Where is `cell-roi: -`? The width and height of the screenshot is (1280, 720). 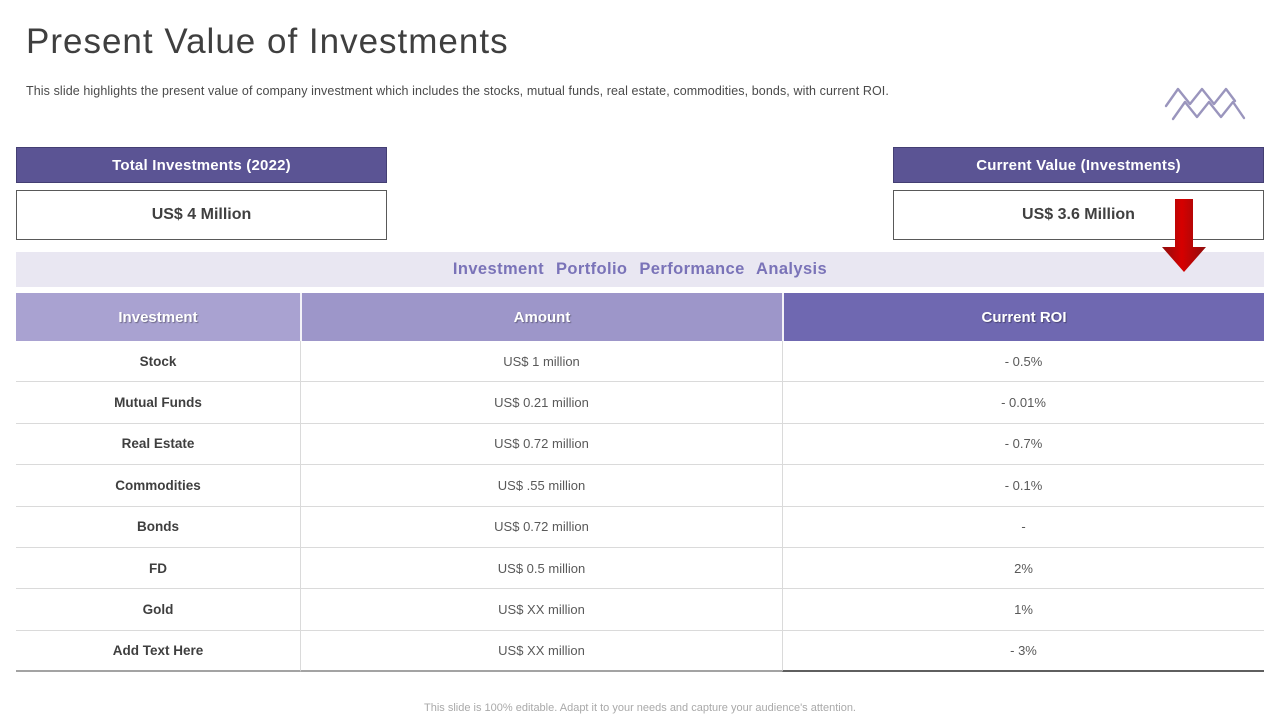 cell-roi: - is located at coordinates (1023, 527).